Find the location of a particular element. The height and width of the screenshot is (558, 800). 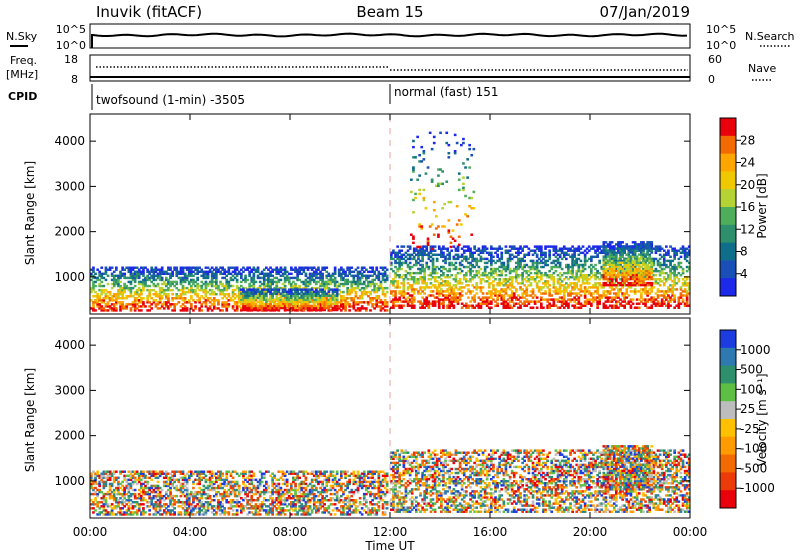

cpid-segment-2: normal (fast) 151 is located at coordinates (446, 92).